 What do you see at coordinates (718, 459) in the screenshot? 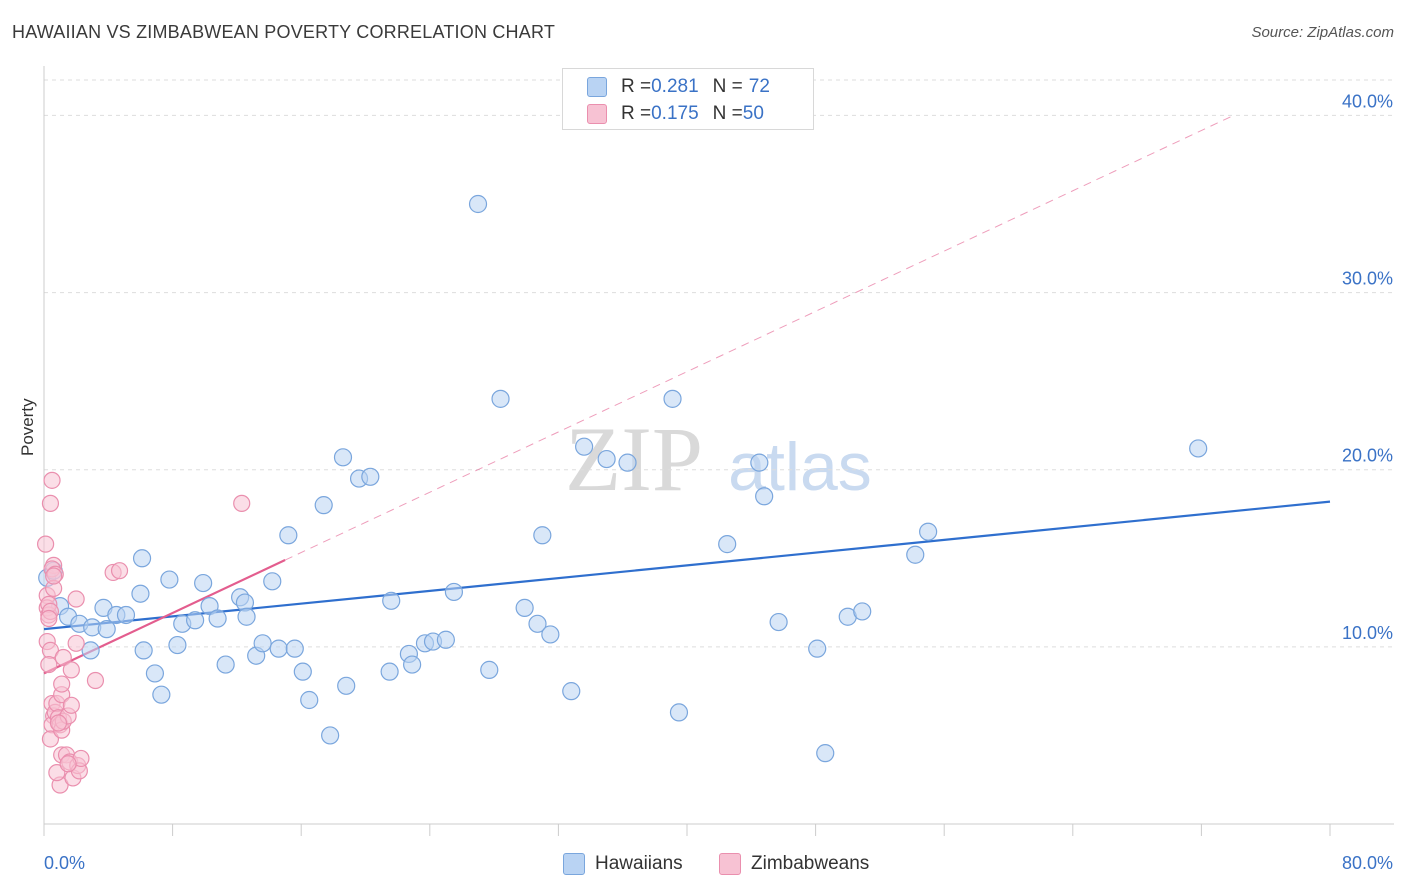
I see `watermark: ZIP atlas` at bounding box center [718, 459].